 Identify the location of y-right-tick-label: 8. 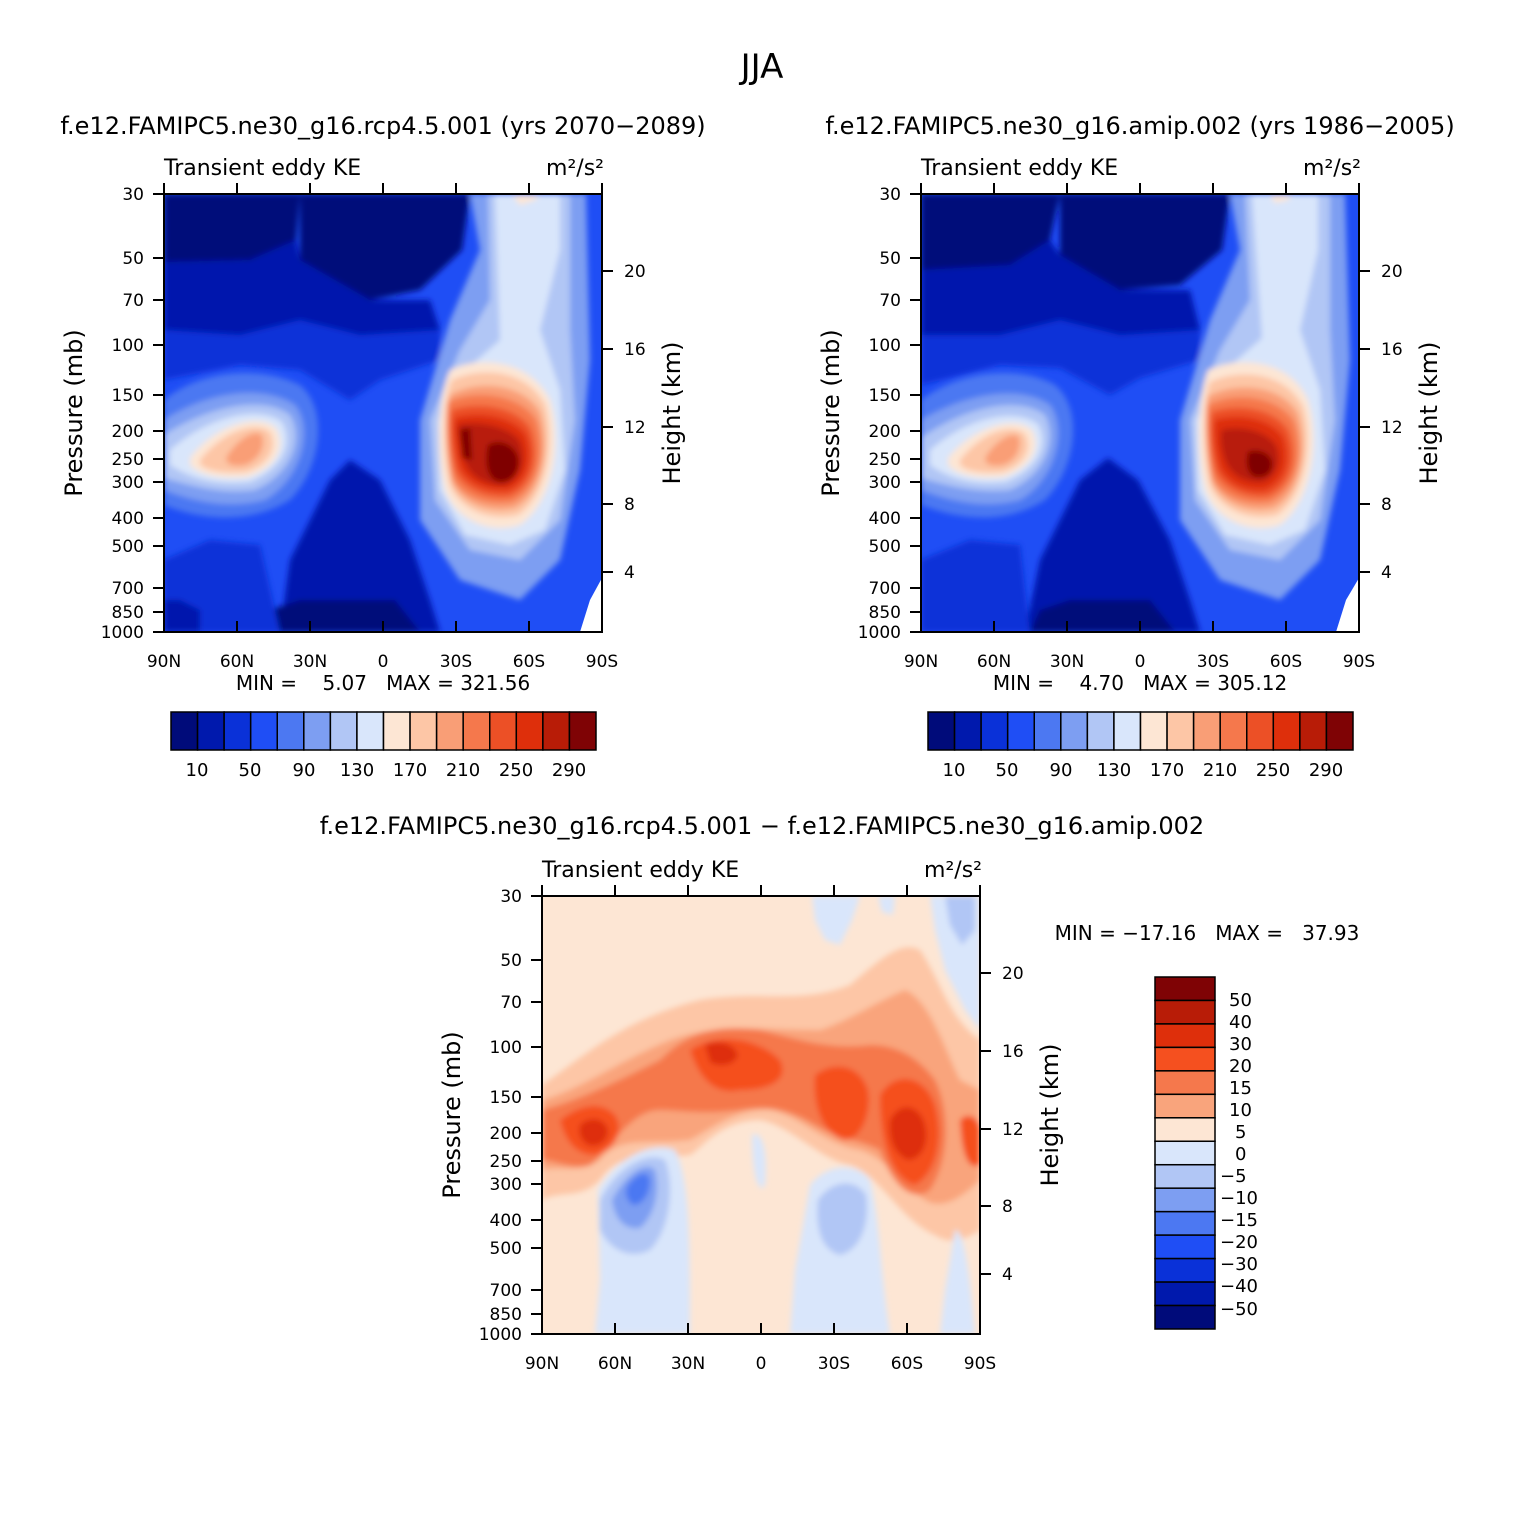
(1007, 1207).